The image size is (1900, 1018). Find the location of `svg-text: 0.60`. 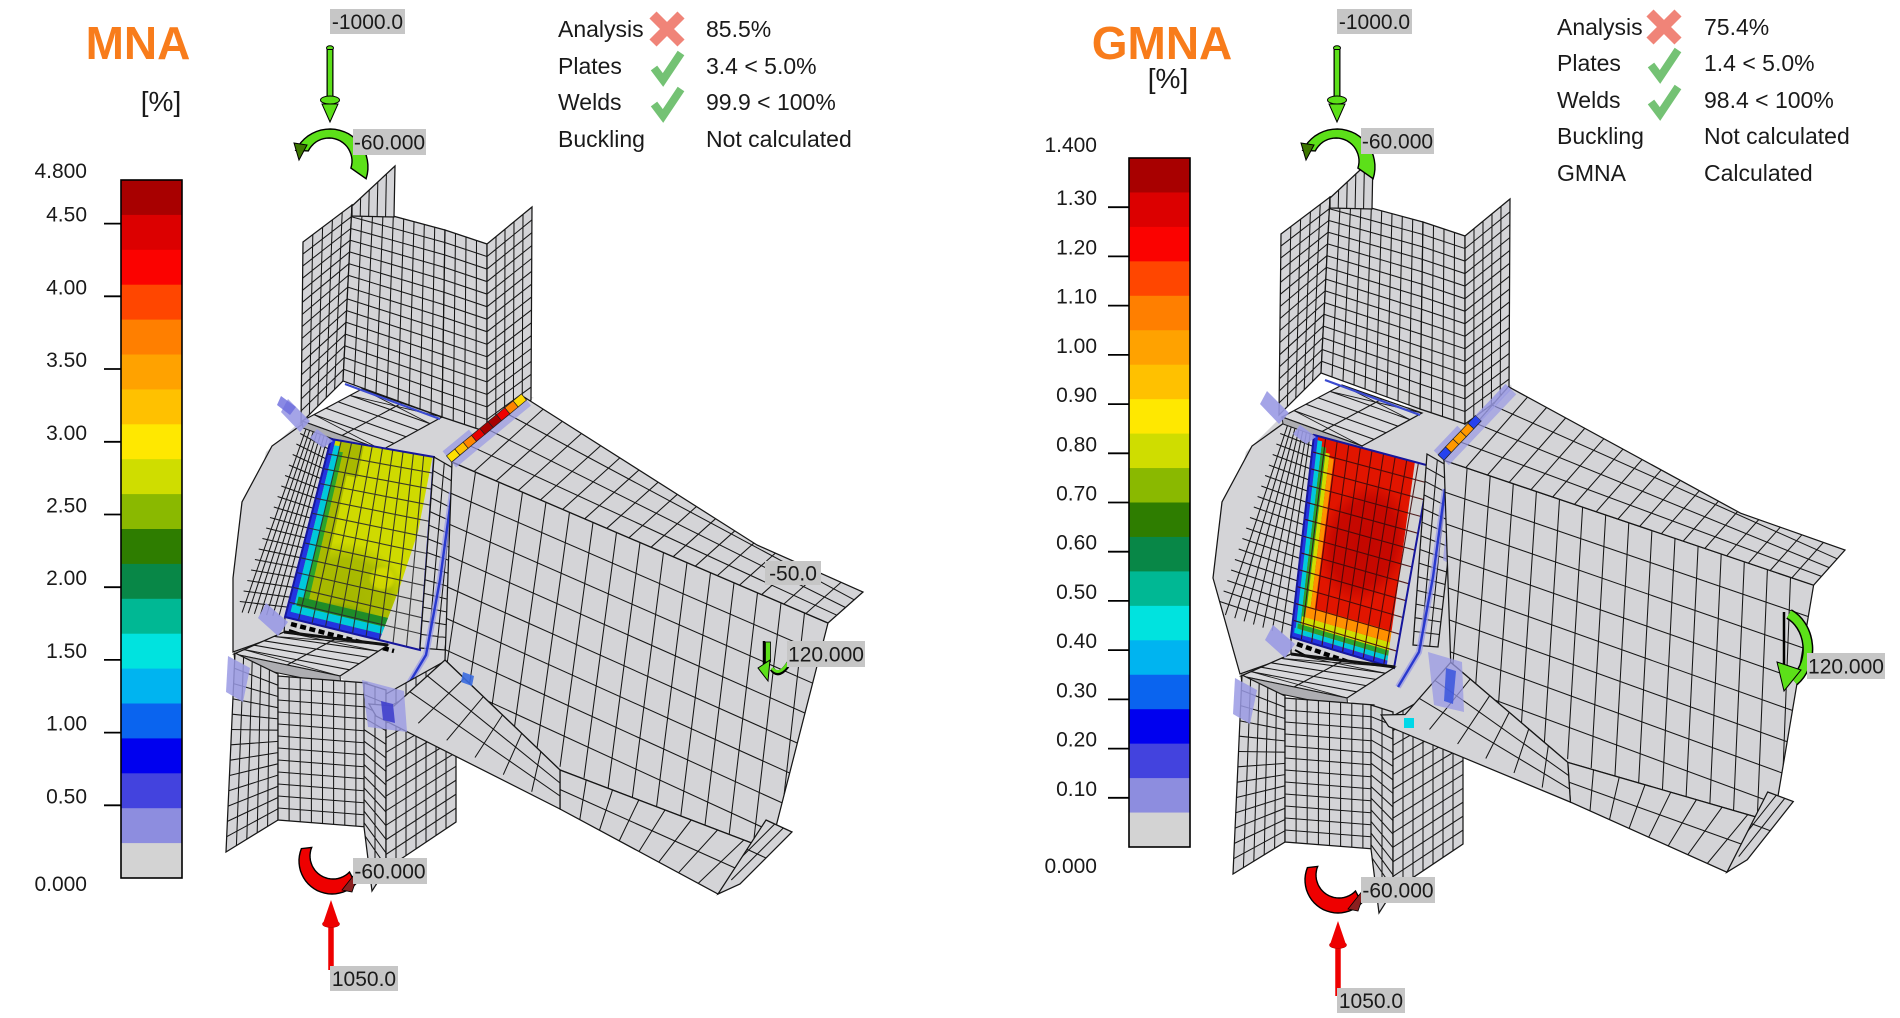

svg-text: 0.60 is located at coordinates (1076, 543).